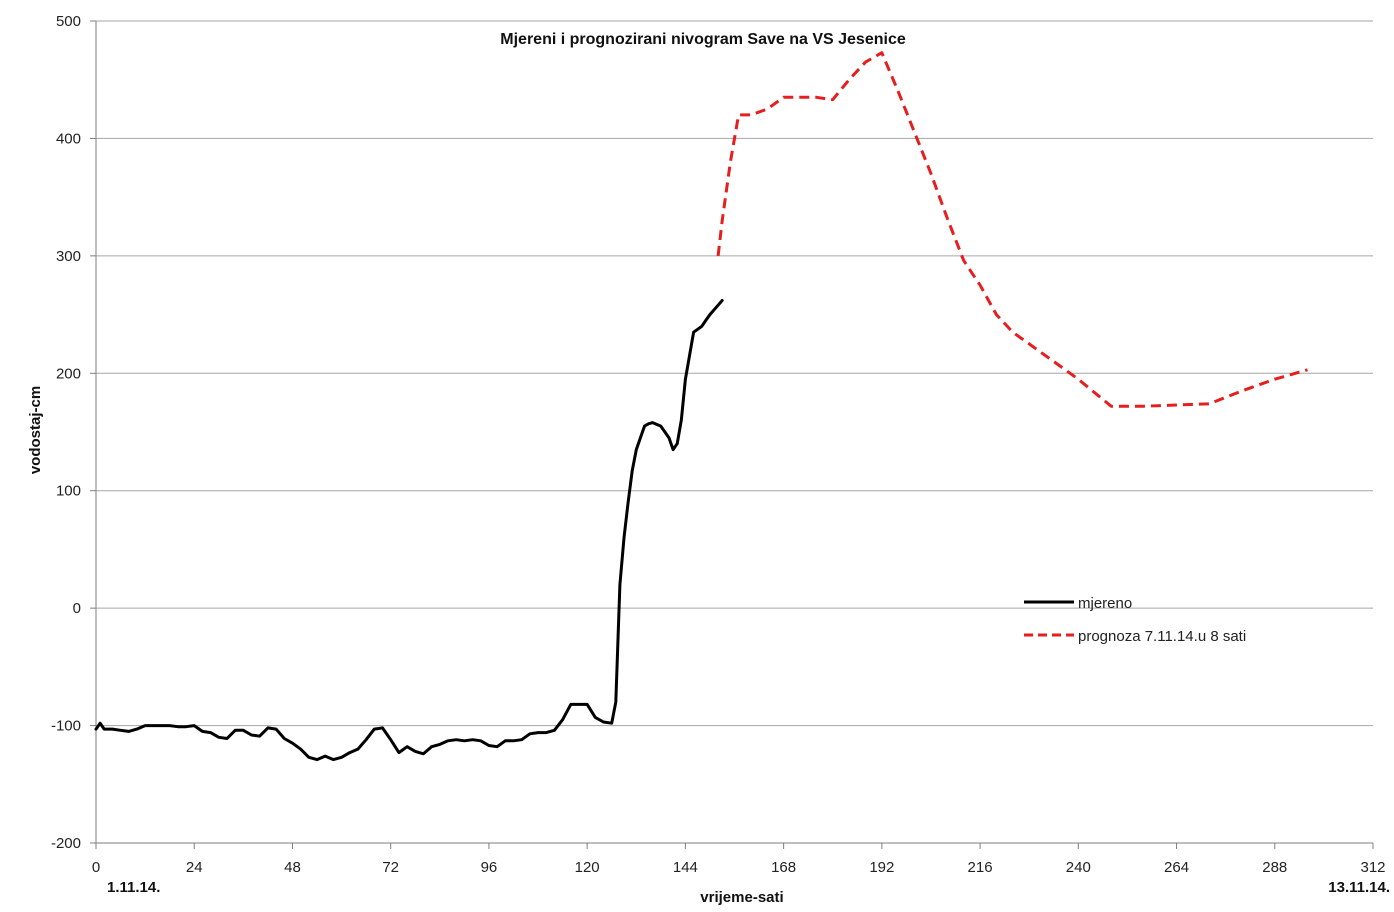 This screenshot has height=912, width=1394. What do you see at coordinates (292, 867) in the screenshot?
I see `x-tick-label: 48` at bounding box center [292, 867].